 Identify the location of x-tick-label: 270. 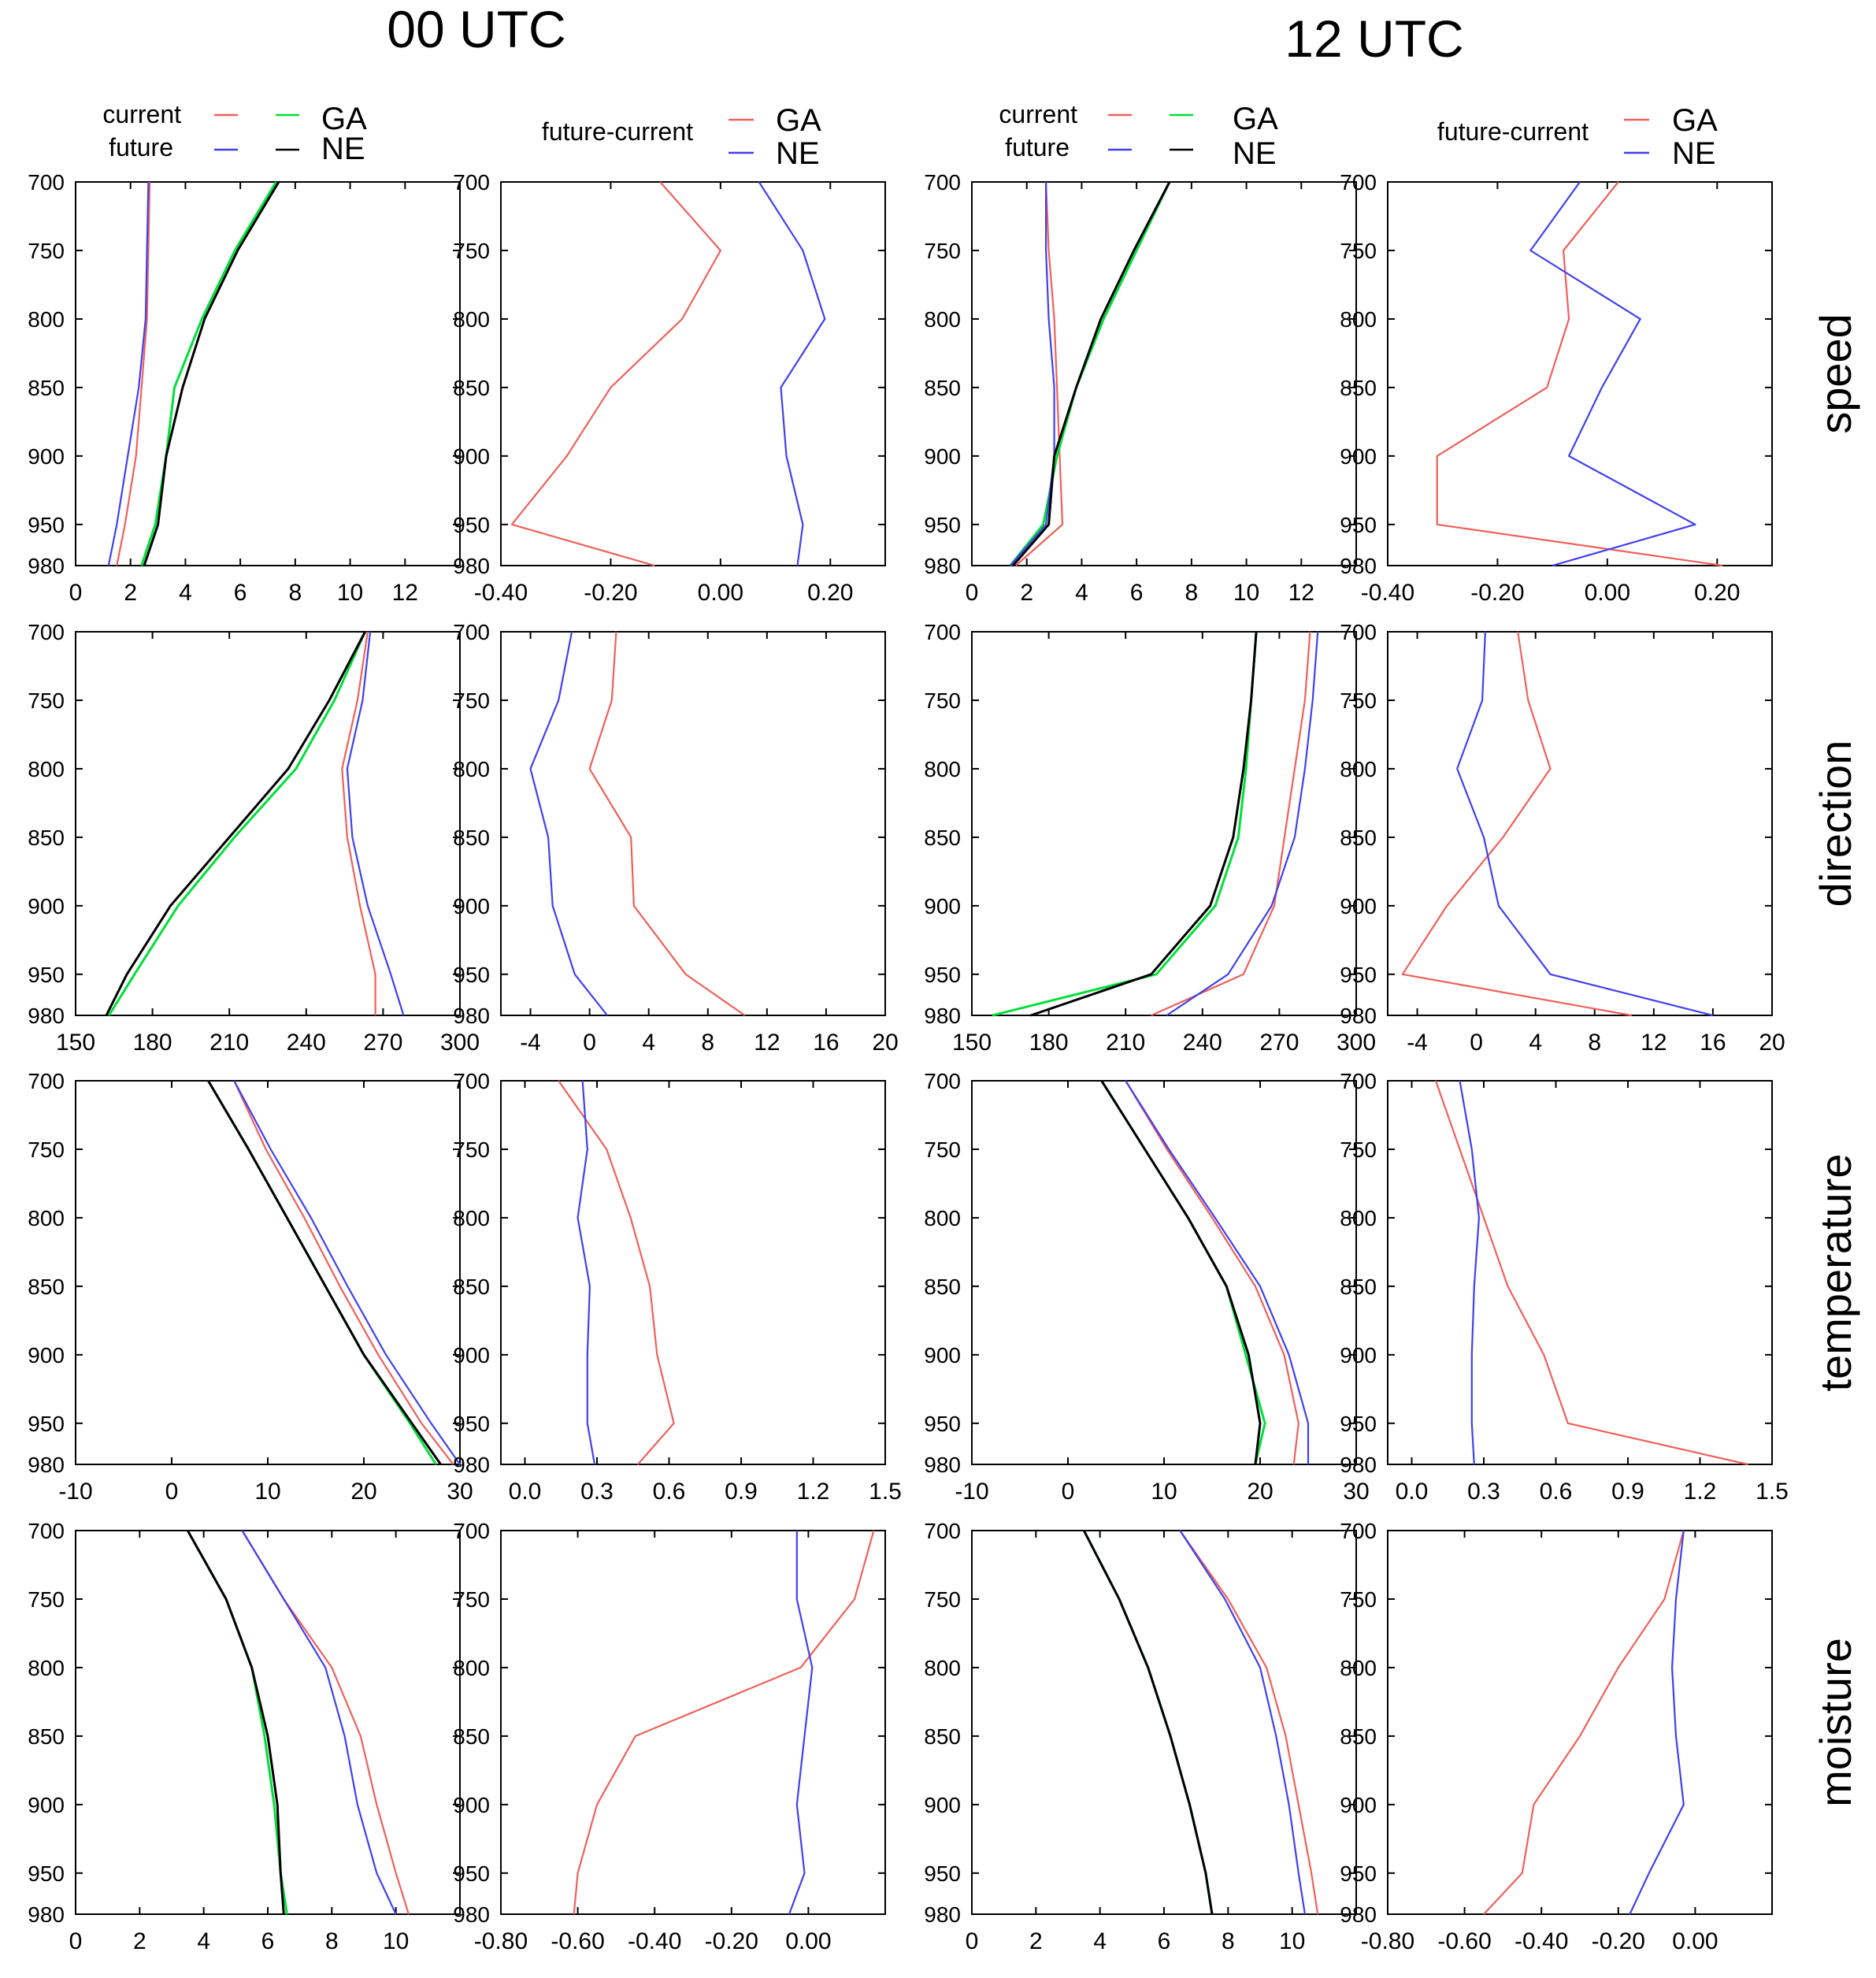
(382, 1043).